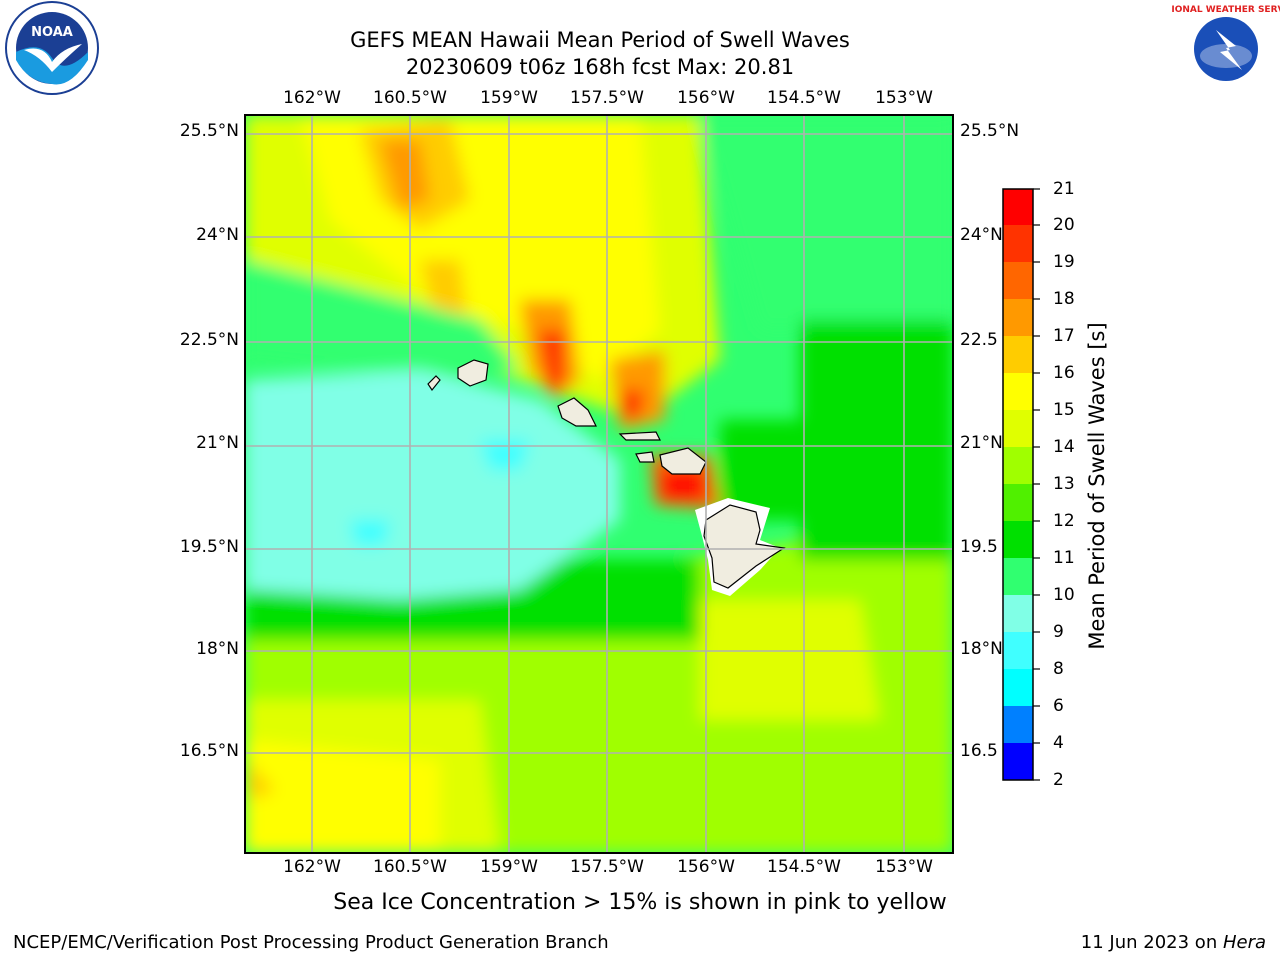  Describe the element at coordinates (904, 98) in the screenshot. I see `lon-label-top: 153°W` at that location.